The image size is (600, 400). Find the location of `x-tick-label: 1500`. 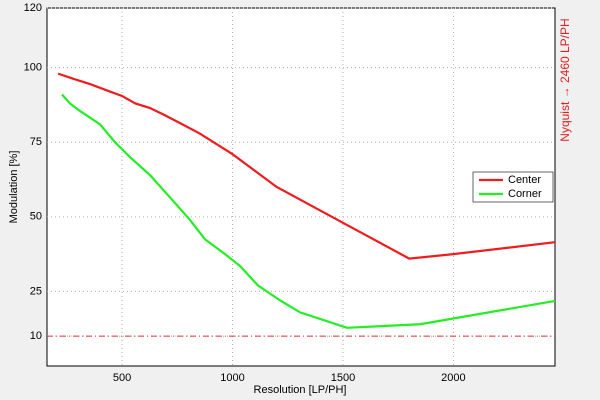

x-tick-label: 1500 is located at coordinates (343, 378).